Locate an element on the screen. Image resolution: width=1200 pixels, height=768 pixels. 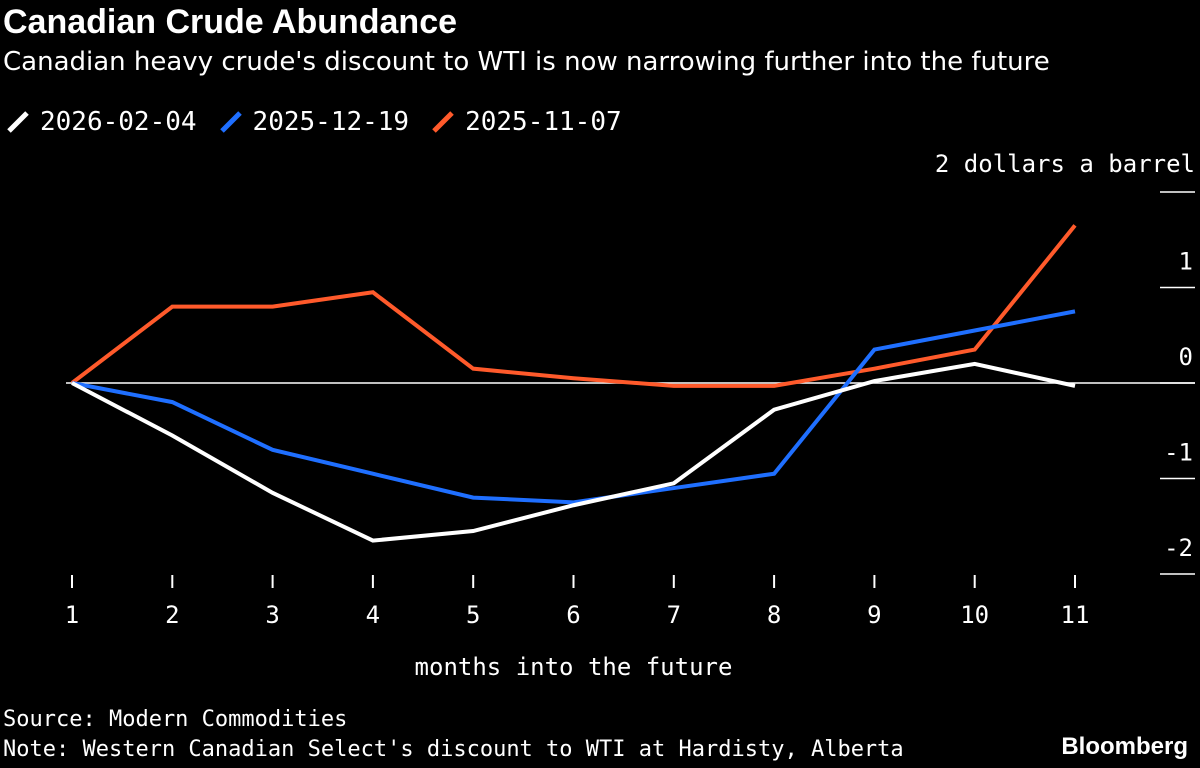
x-axis-label: months into the future is located at coordinates (574, 667).